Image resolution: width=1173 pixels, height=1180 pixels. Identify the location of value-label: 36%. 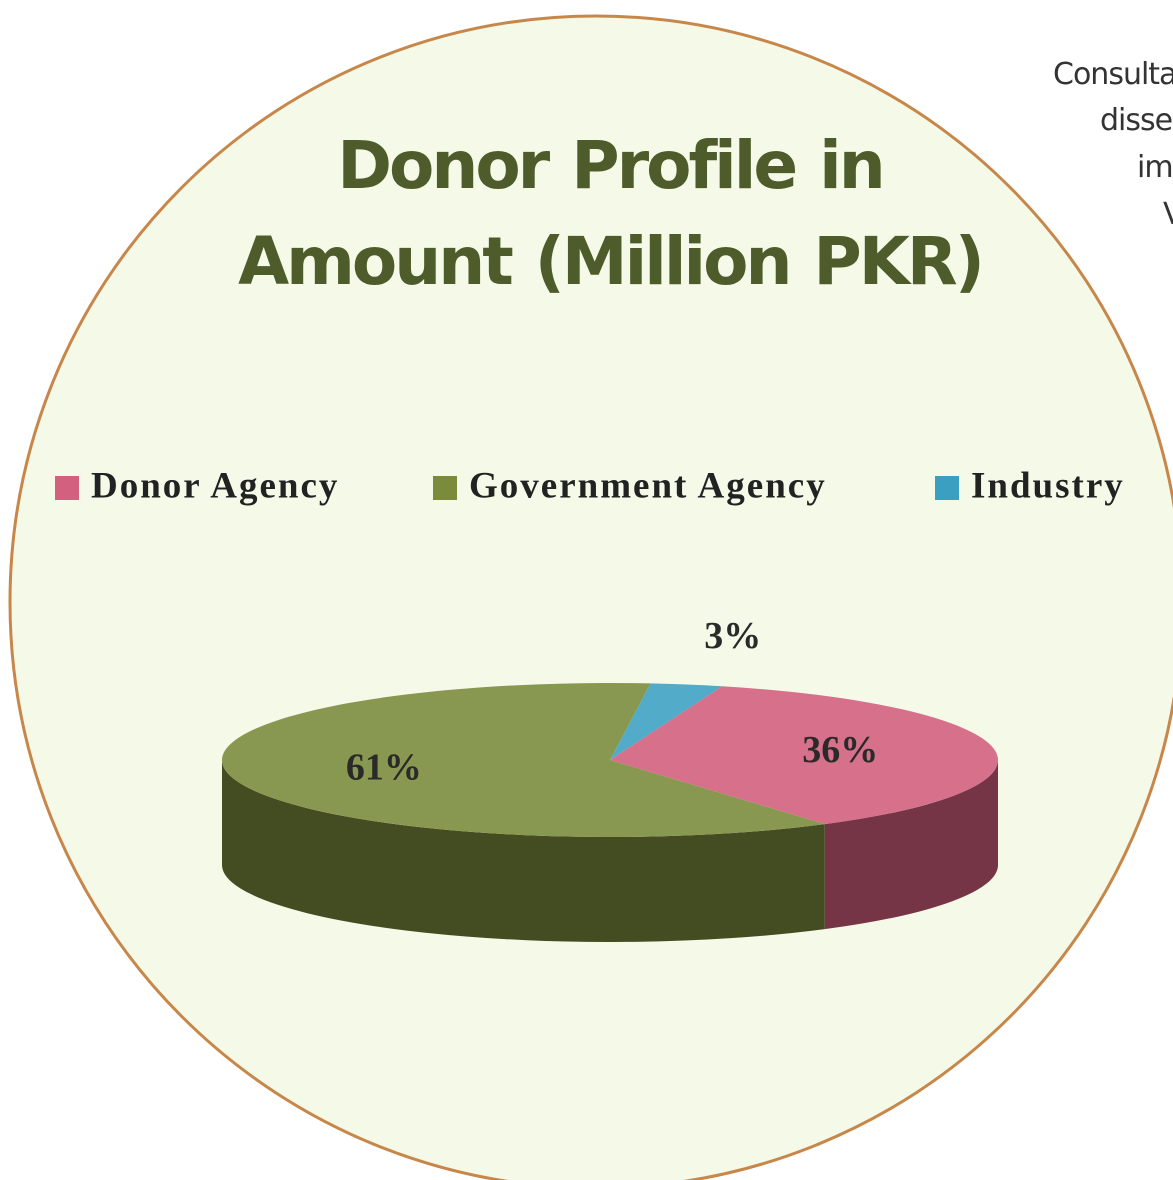
(840, 750).